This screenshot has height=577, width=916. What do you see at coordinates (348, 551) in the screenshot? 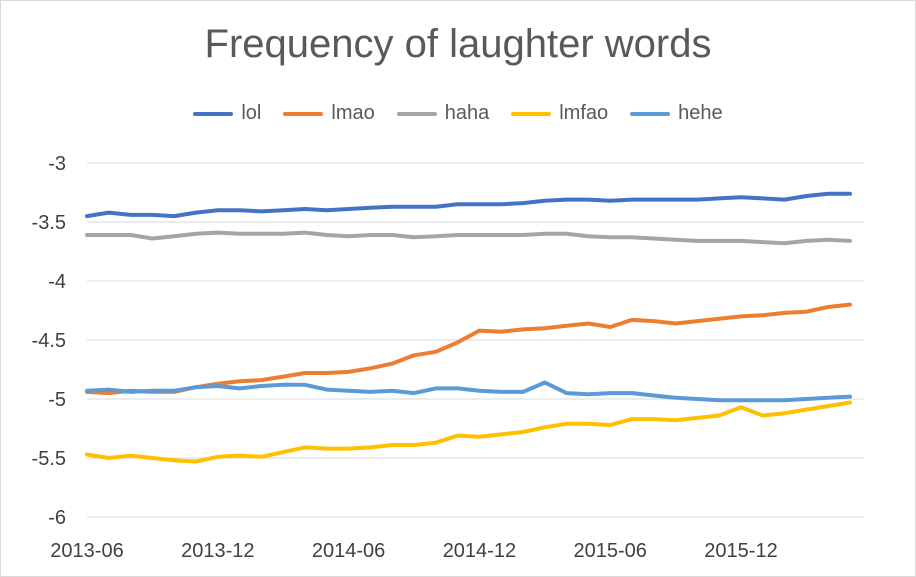
I see `x-tick-label: 2014-06` at bounding box center [348, 551].